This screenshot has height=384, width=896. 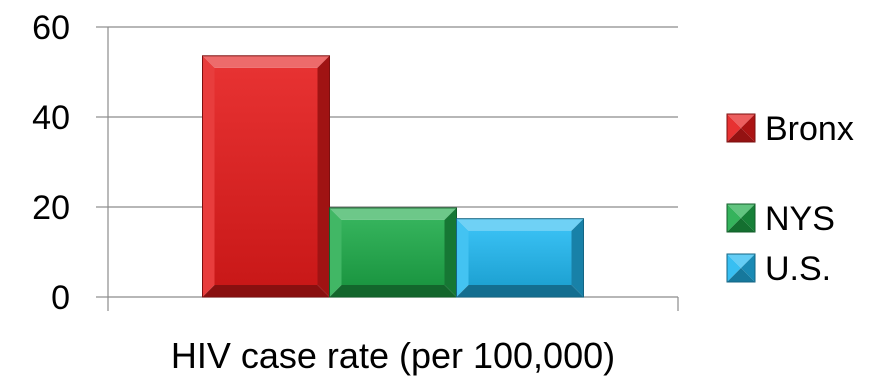 What do you see at coordinates (520, 258) in the screenshot?
I see `bar-u-s` at bounding box center [520, 258].